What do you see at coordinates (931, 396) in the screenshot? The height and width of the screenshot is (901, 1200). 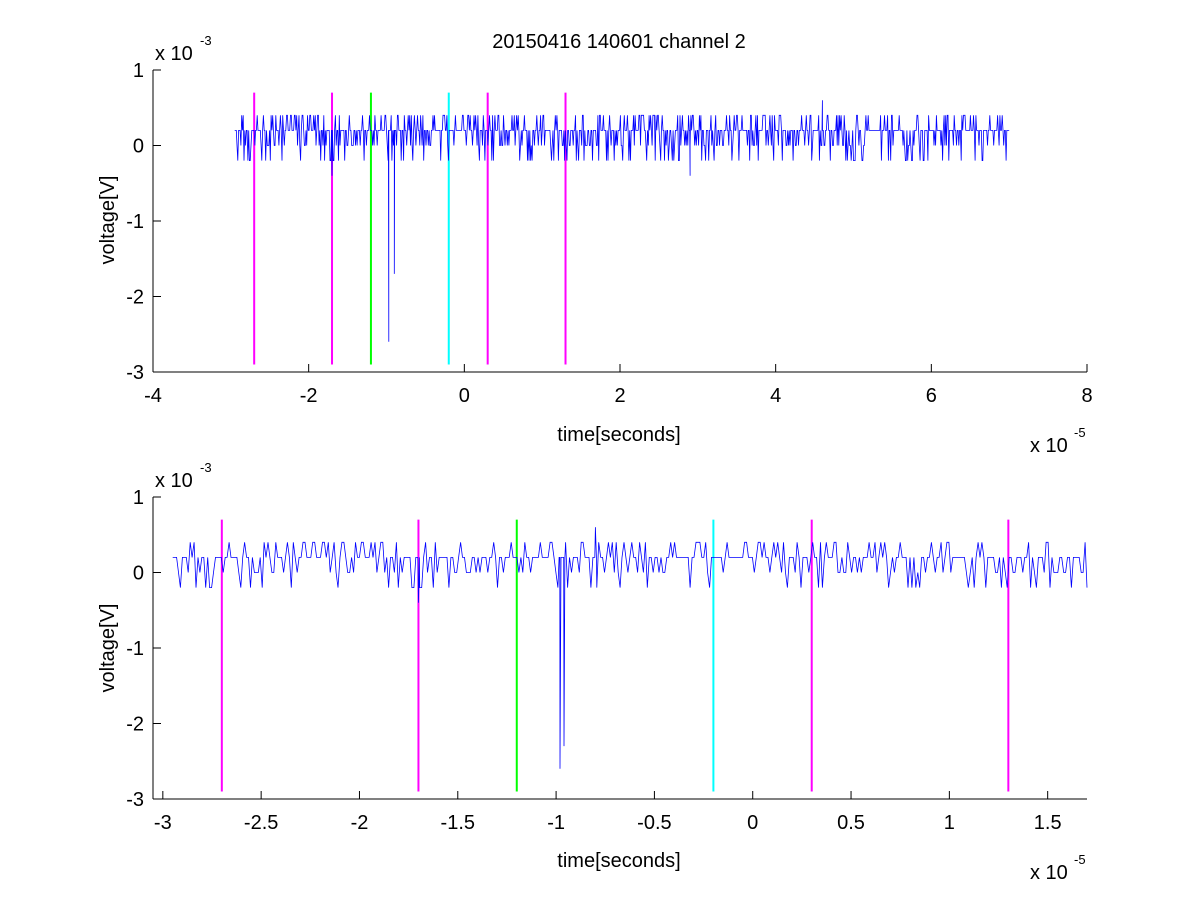 I see `x-tick-label: 6` at bounding box center [931, 396].